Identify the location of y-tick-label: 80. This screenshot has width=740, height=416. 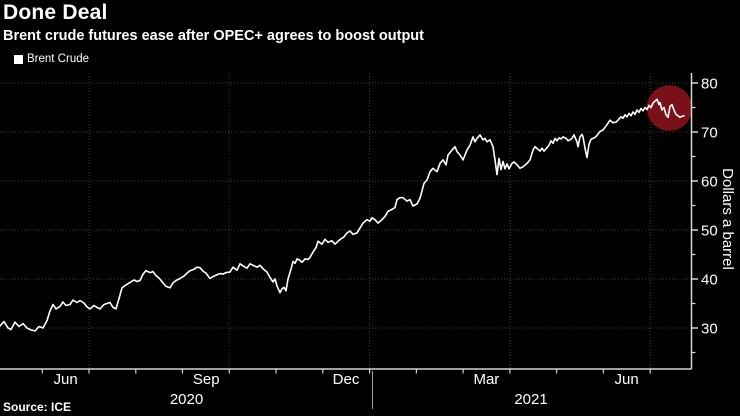
(709, 84).